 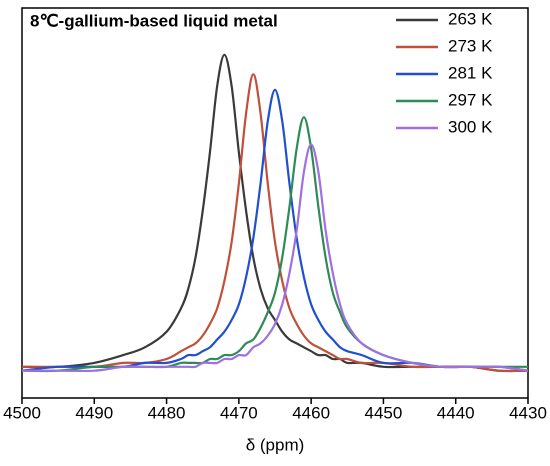 What do you see at coordinates (456, 412) in the screenshot?
I see `x-tick-label: 4440` at bounding box center [456, 412].